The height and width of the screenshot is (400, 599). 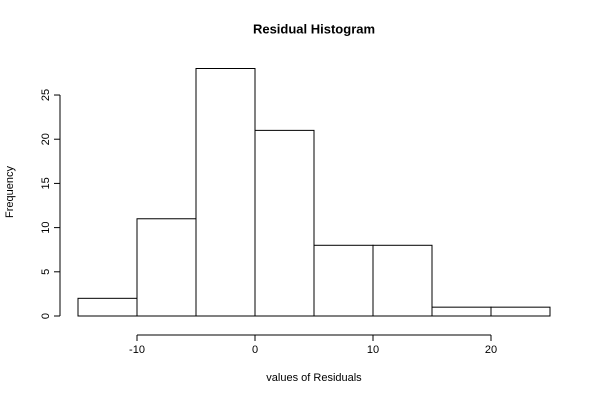 I want to click on y-tick-label: 5, so click(x=46, y=272).